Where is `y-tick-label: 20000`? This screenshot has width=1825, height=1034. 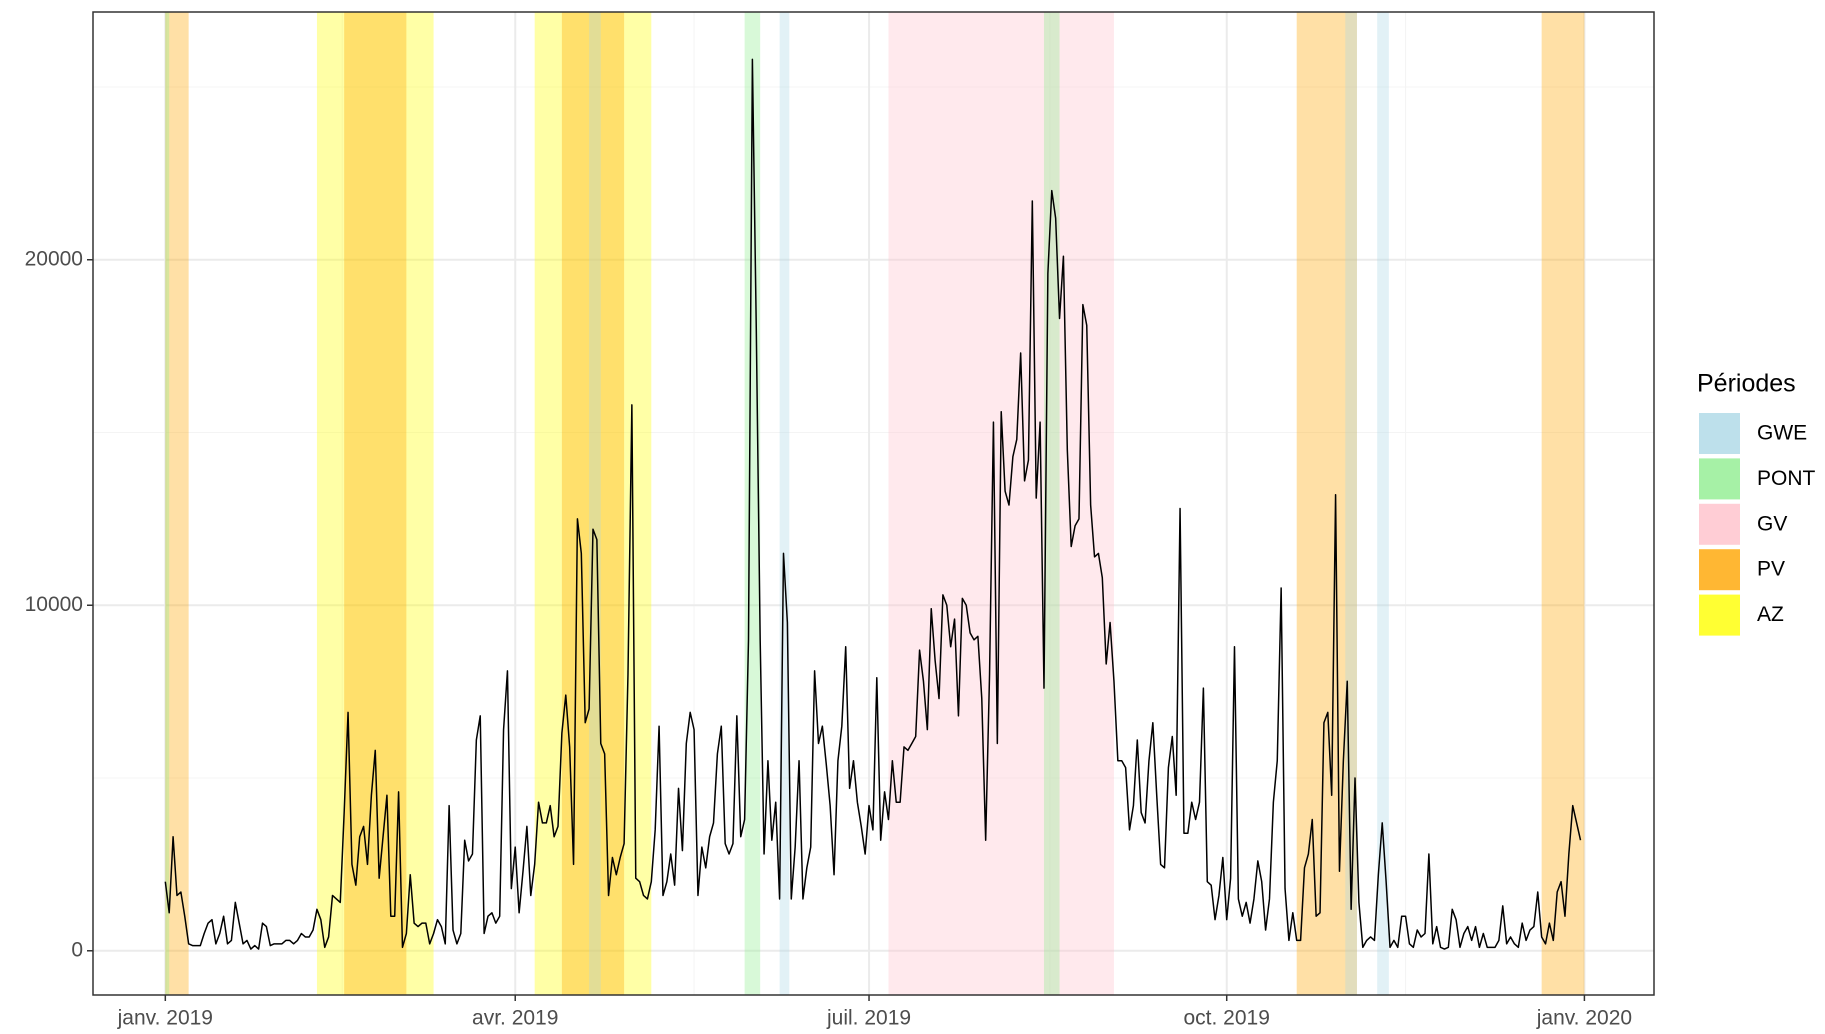
y-tick-label: 20000 is located at coordinates (54, 258).